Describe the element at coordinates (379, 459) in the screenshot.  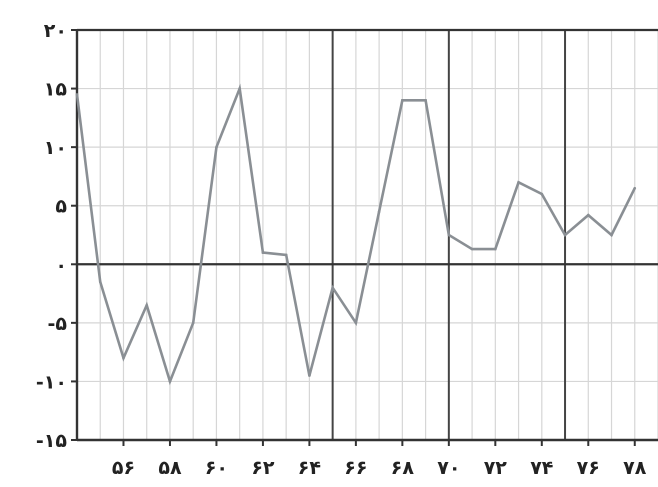
I see `x-axis-ticks: ۵۶ ۵۸ ۶۰ ۶۲ ۶۴ ۶۶ ۶۸ ۷۰ ۷۲ ۷۴ ۷۶ ۷۸` at that location.